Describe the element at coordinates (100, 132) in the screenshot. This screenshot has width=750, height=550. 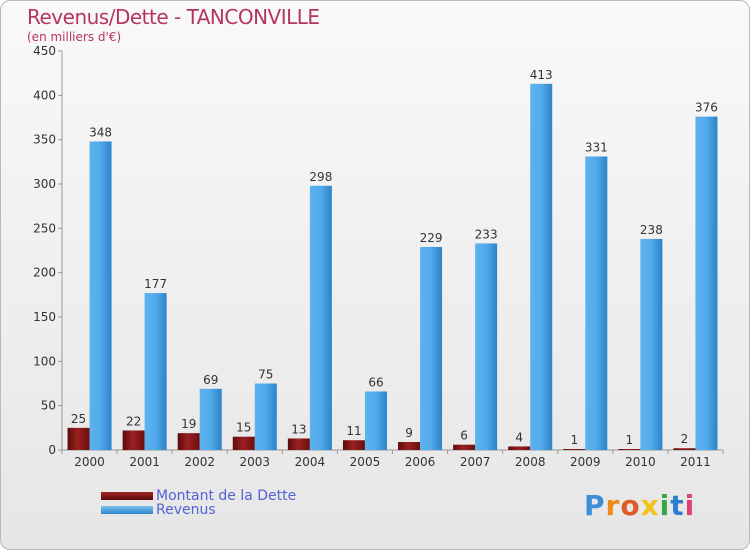
I see `data-label-revenus: 348` at that location.